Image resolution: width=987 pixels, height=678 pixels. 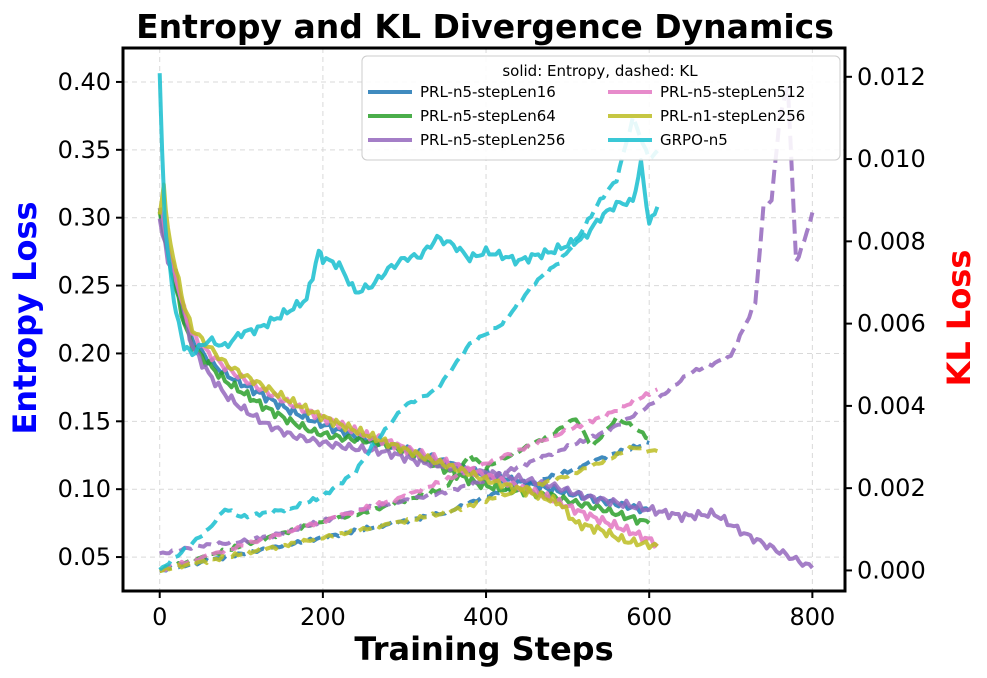 I want to click on y-right-tick-label: 0.000, so click(x=891, y=570).